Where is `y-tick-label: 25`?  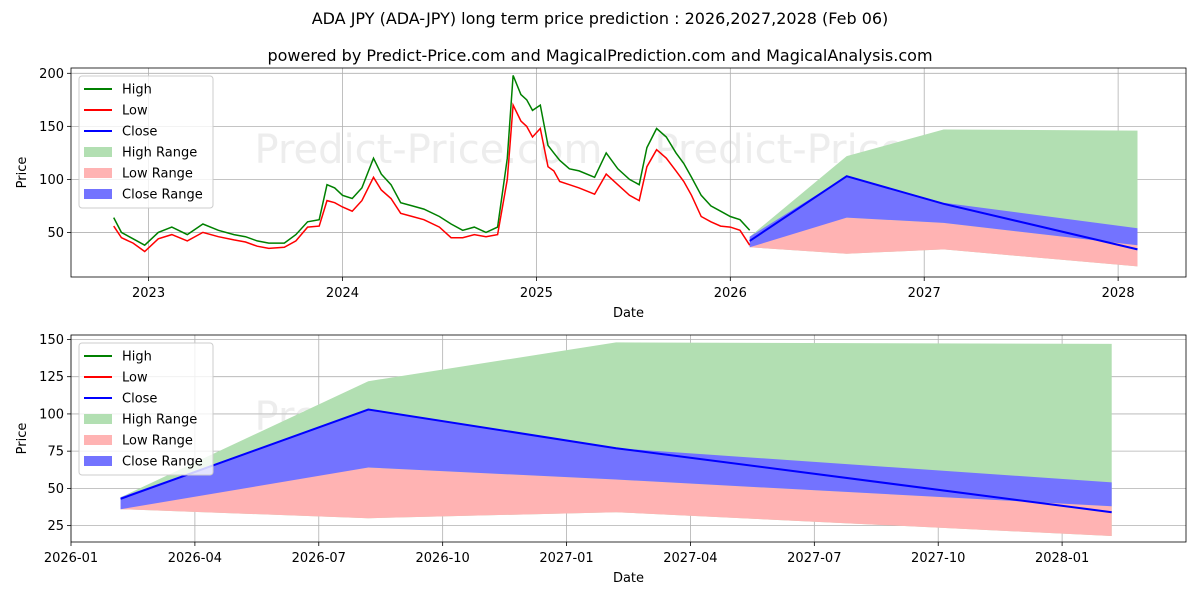
y-tick-label: 25 is located at coordinates (55, 526).